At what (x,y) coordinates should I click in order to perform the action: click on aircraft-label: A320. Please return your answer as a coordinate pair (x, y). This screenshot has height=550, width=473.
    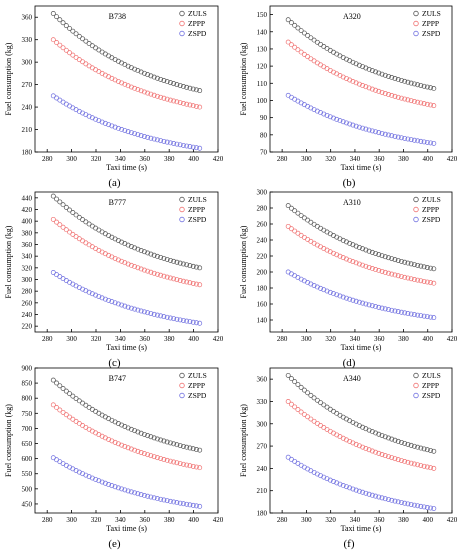
    Looking at the image, I should click on (352, 16).